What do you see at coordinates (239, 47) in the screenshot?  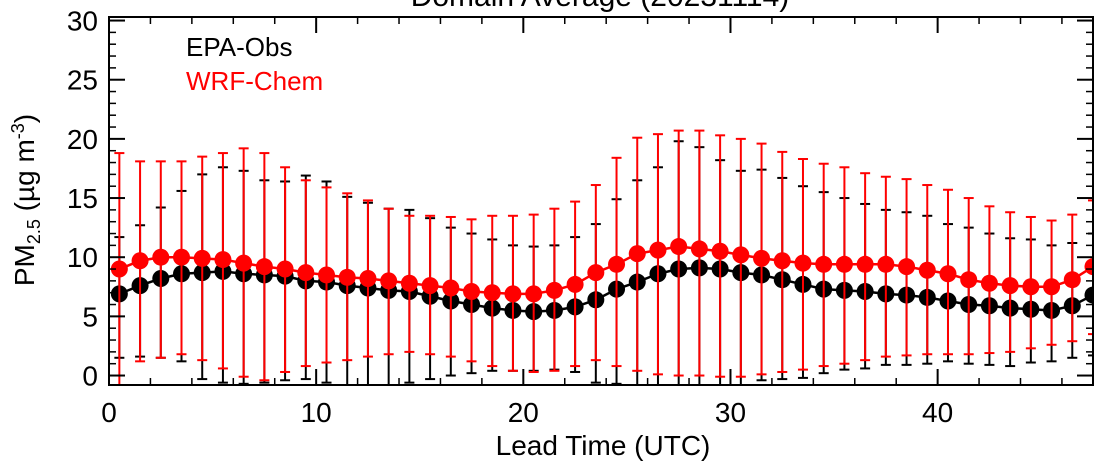 I see `legend-entry-epa-obs: EPA-Obs` at bounding box center [239, 47].